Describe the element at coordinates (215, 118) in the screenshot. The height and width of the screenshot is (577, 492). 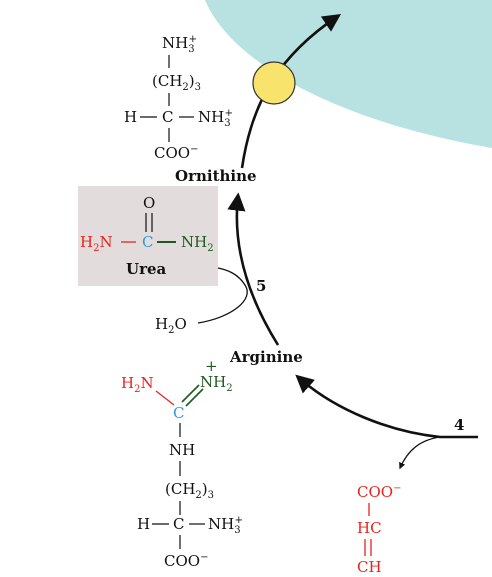
I see `ornithine-amino: NH3+` at that location.